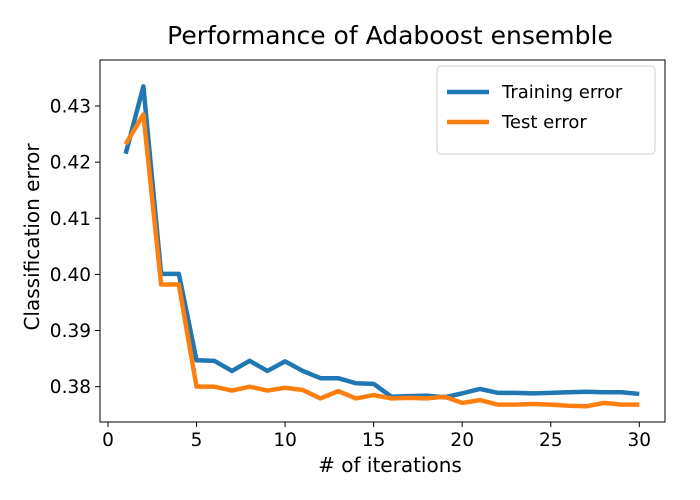 This screenshot has width=700, height=500. What do you see at coordinates (374, 440) in the screenshot?
I see `x-tick-label: 15` at bounding box center [374, 440].